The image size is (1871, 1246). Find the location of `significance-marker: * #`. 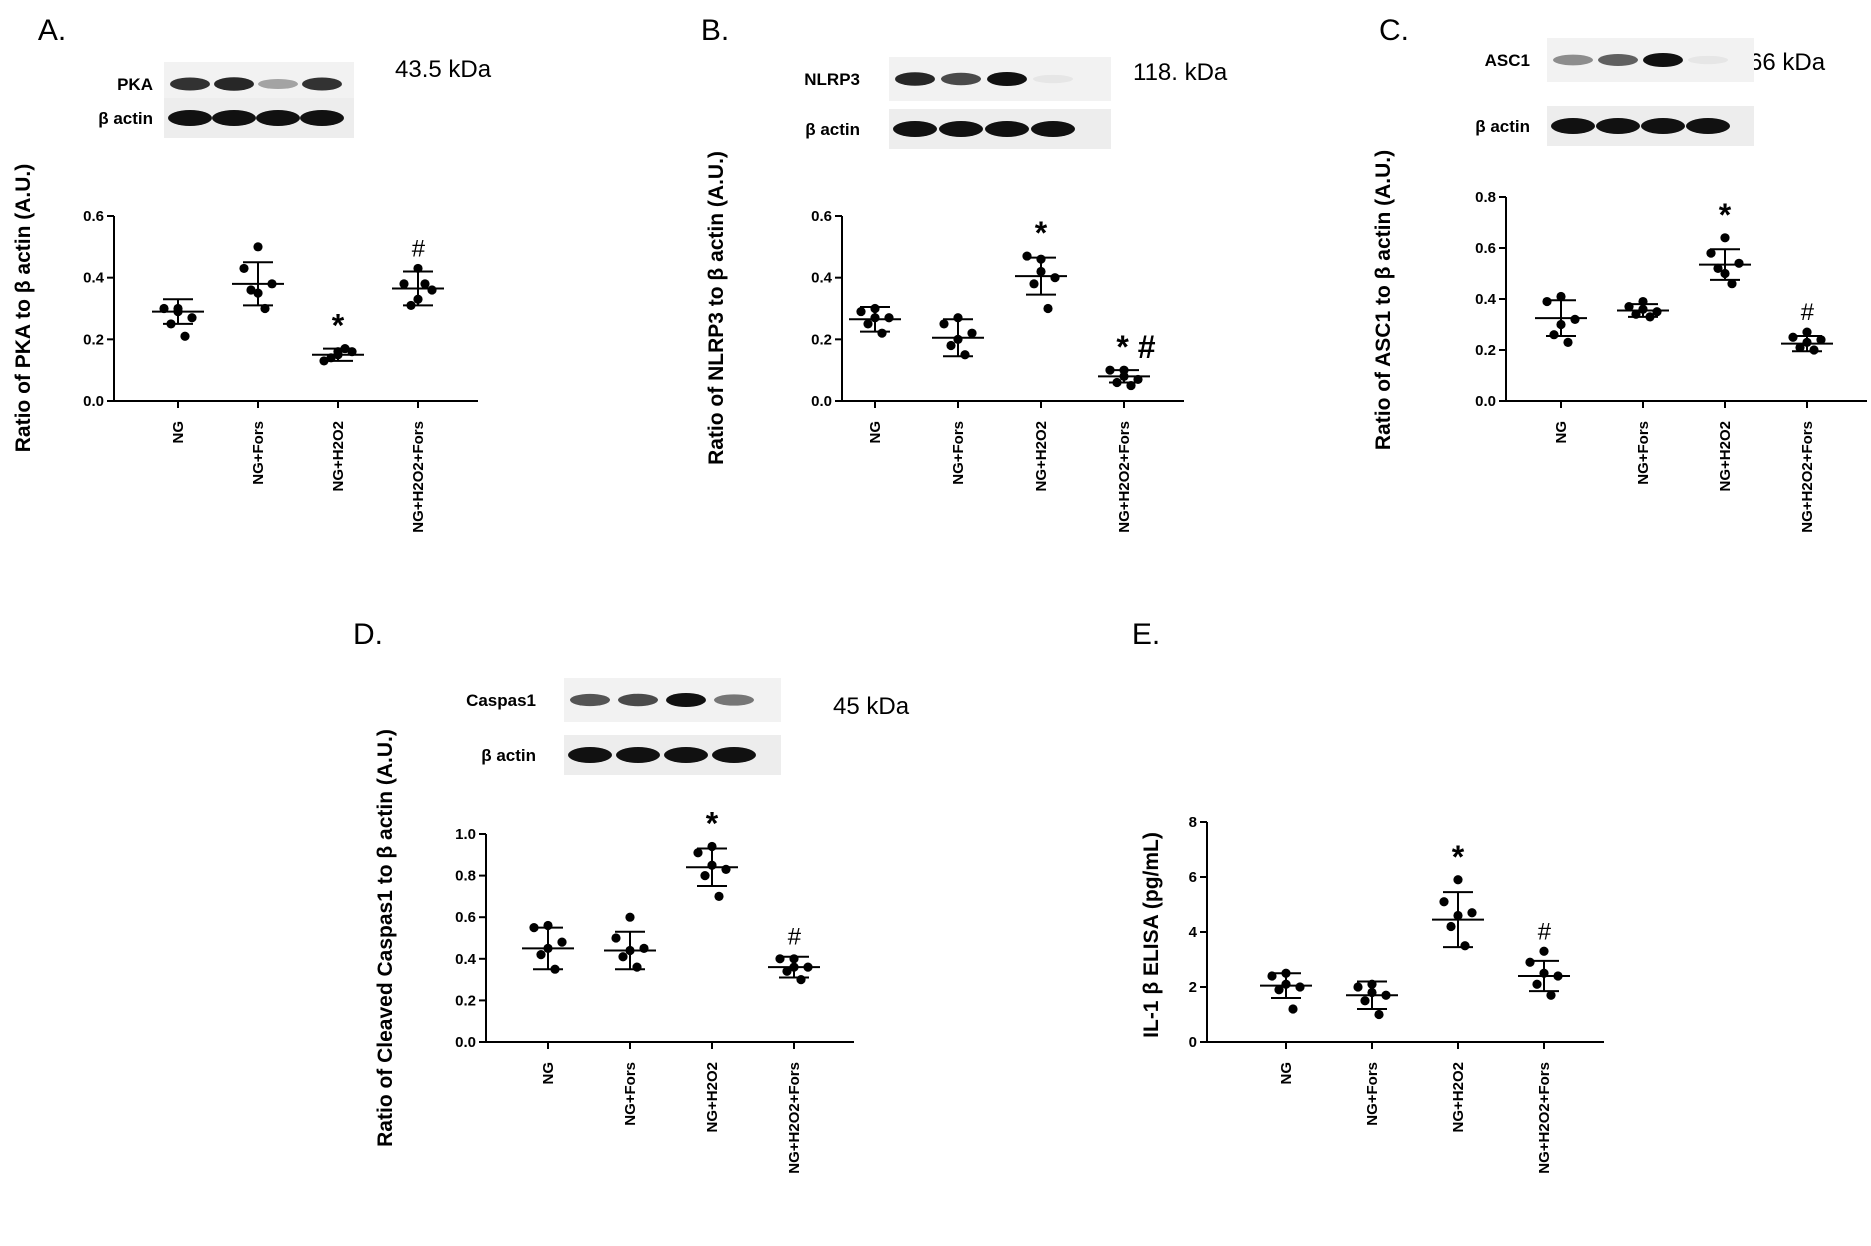

significance-marker: * # is located at coordinates (1135, 347).